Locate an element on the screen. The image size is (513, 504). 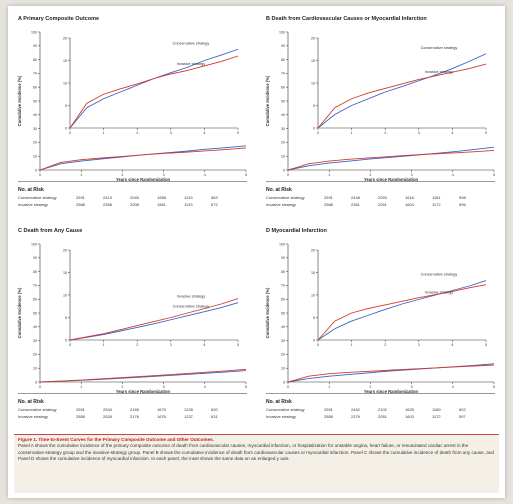
at-risk-count: 1561 is located at coordinates (161, 204).